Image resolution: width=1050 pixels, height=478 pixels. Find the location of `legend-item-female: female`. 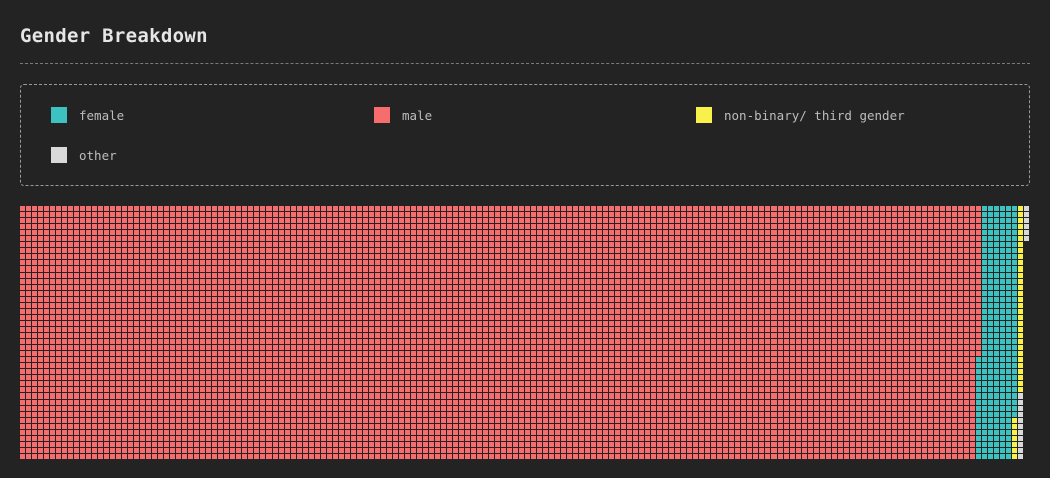

legend-item-female: female is located at coordinates (87, 115).